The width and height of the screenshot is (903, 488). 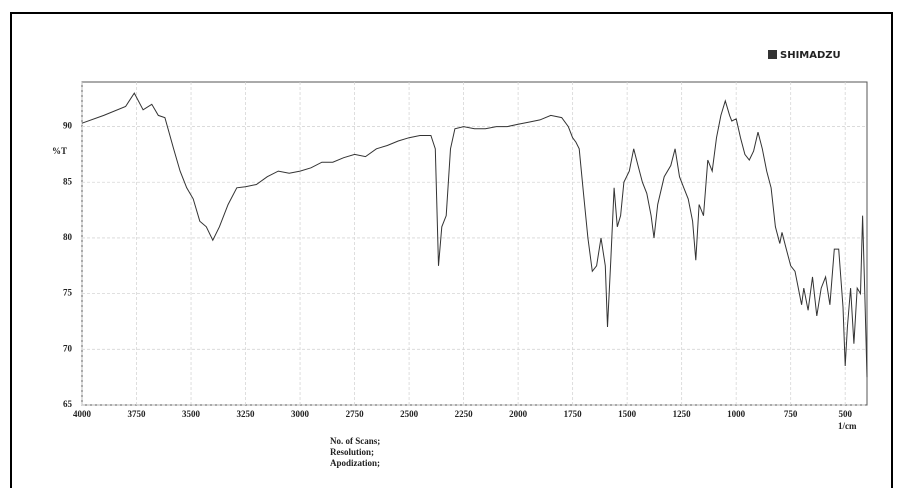 I want to click on y-tick-label: 85, so click(x=68, y=181).